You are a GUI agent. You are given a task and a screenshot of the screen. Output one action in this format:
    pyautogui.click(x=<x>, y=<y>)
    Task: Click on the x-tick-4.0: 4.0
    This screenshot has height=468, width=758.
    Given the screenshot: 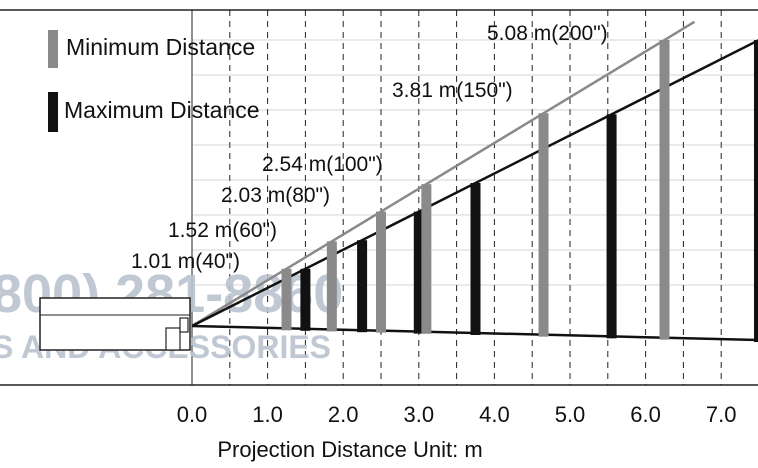 What is the action you would take?
    pyautogui.click(x=494, y=414)
    